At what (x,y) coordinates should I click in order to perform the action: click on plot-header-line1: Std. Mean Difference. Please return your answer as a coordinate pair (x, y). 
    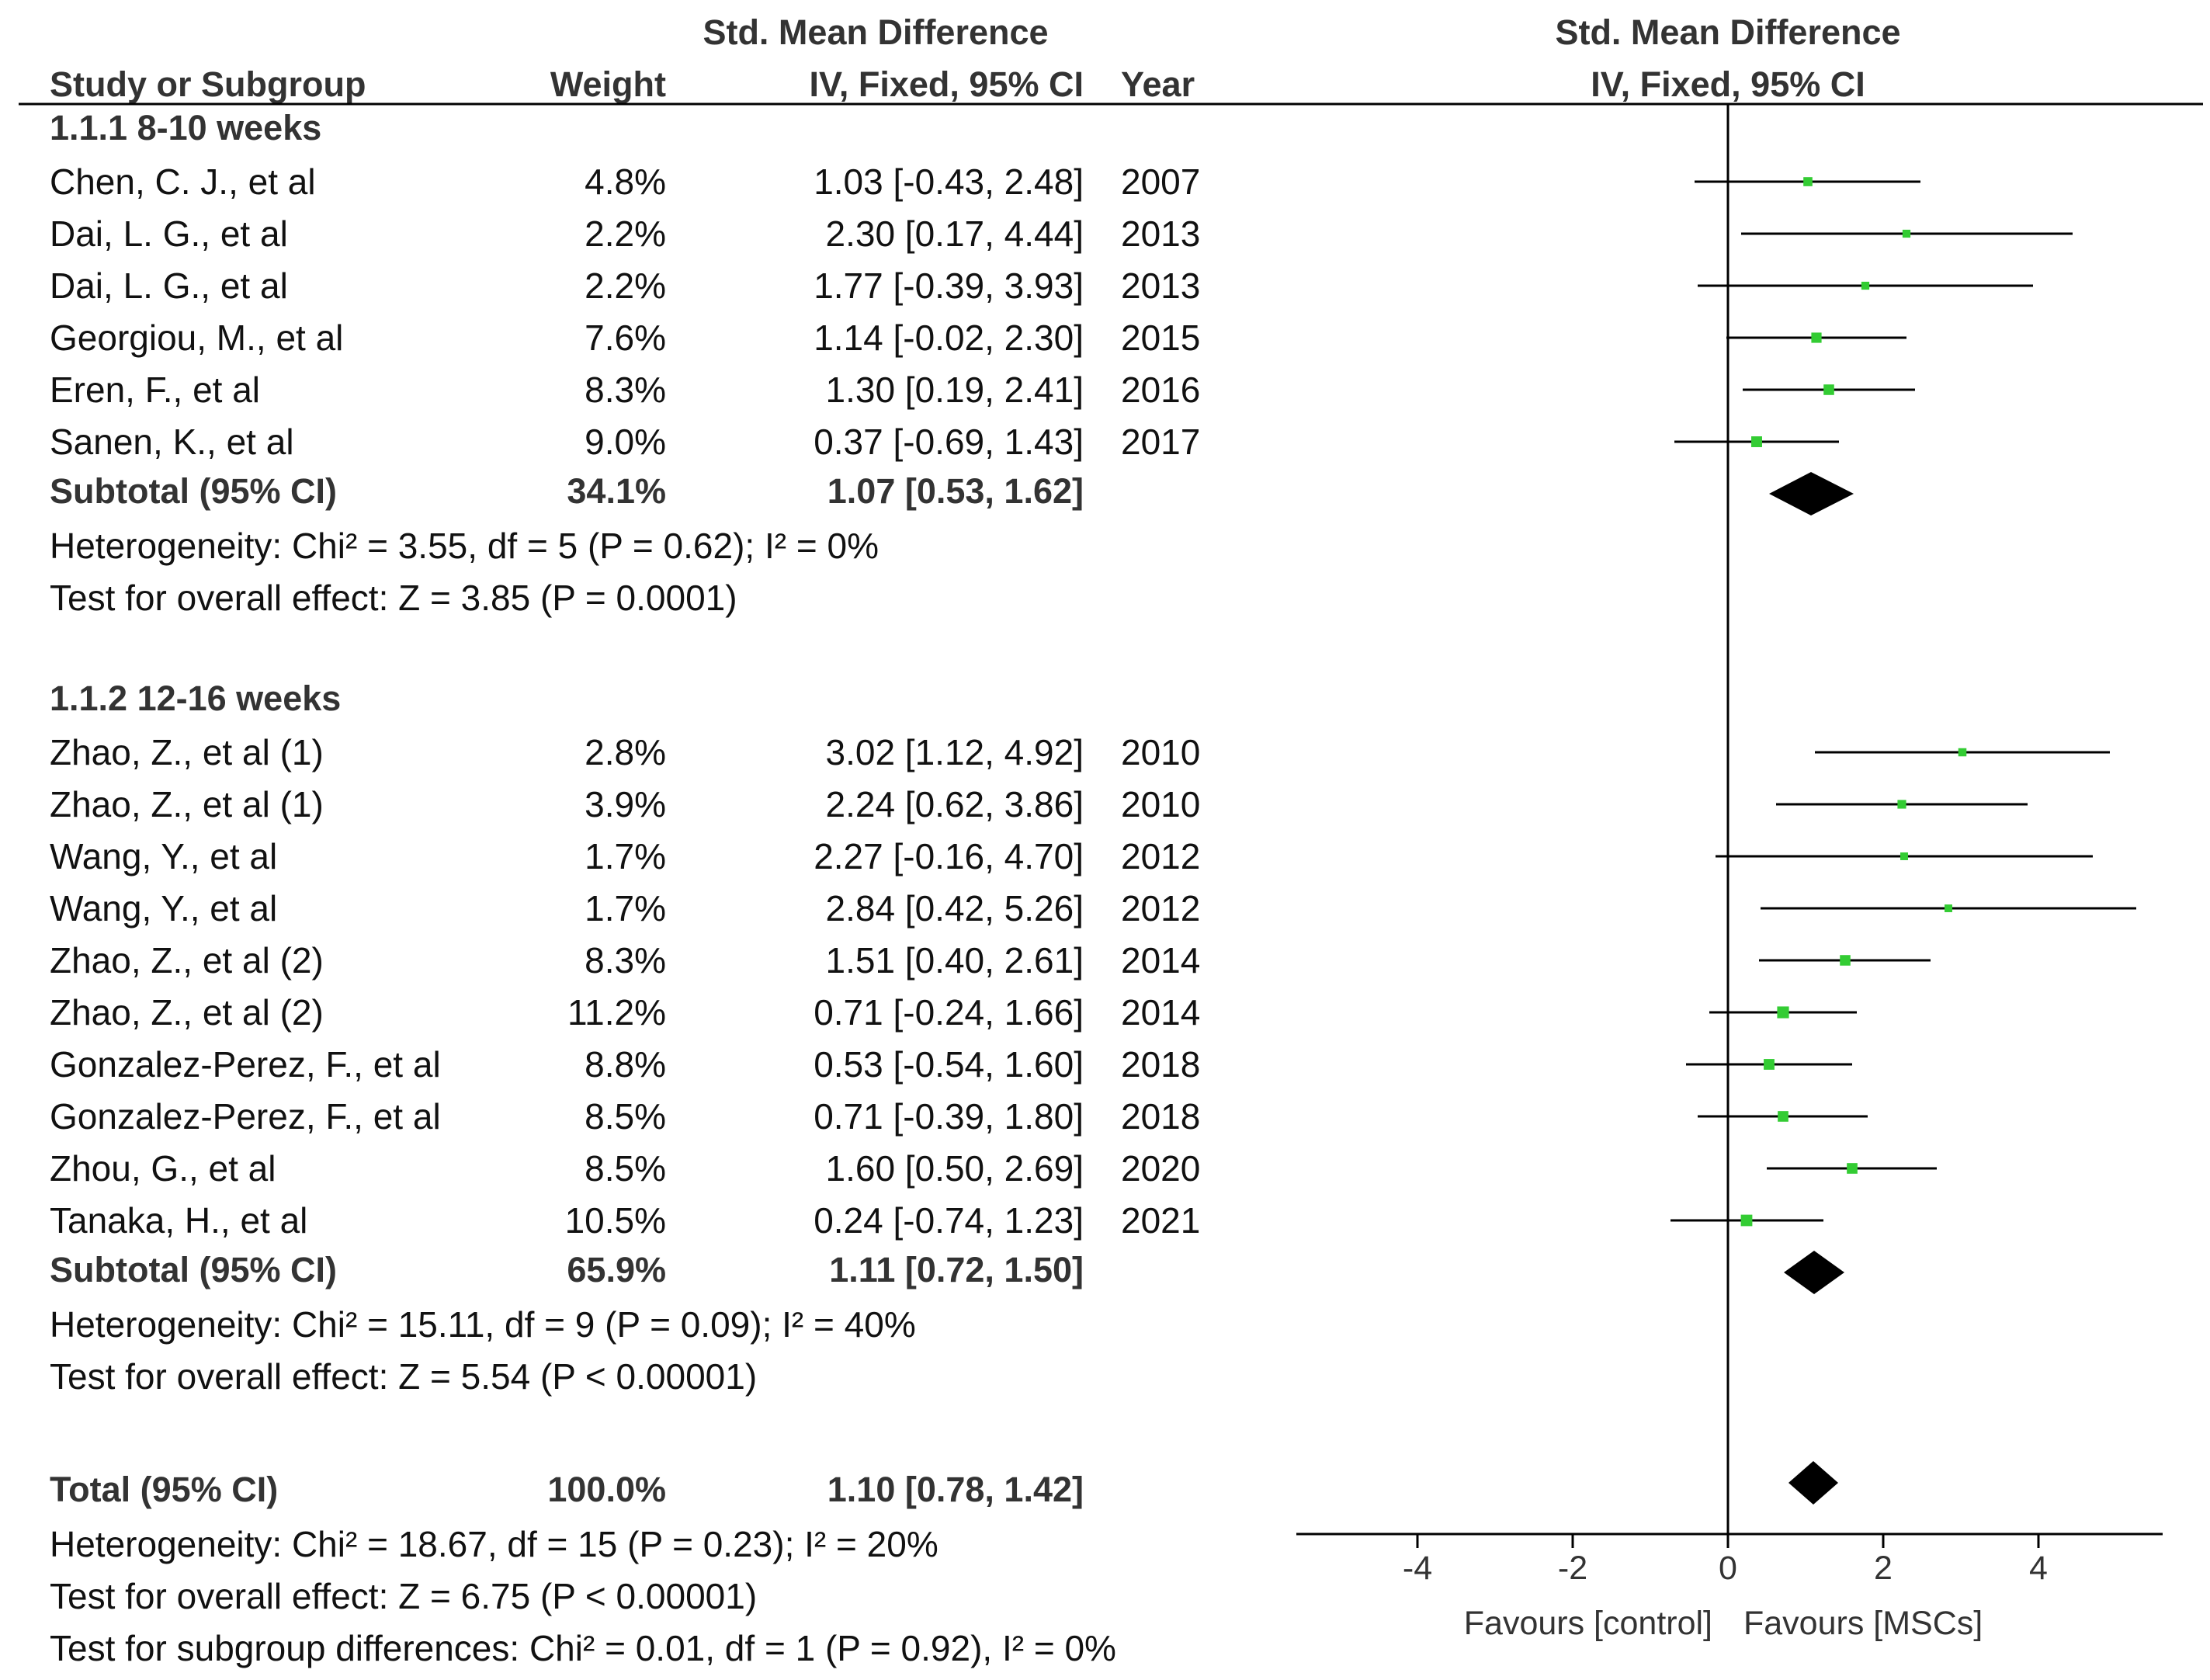
    Looking at the image, I should click on (1728, 32).